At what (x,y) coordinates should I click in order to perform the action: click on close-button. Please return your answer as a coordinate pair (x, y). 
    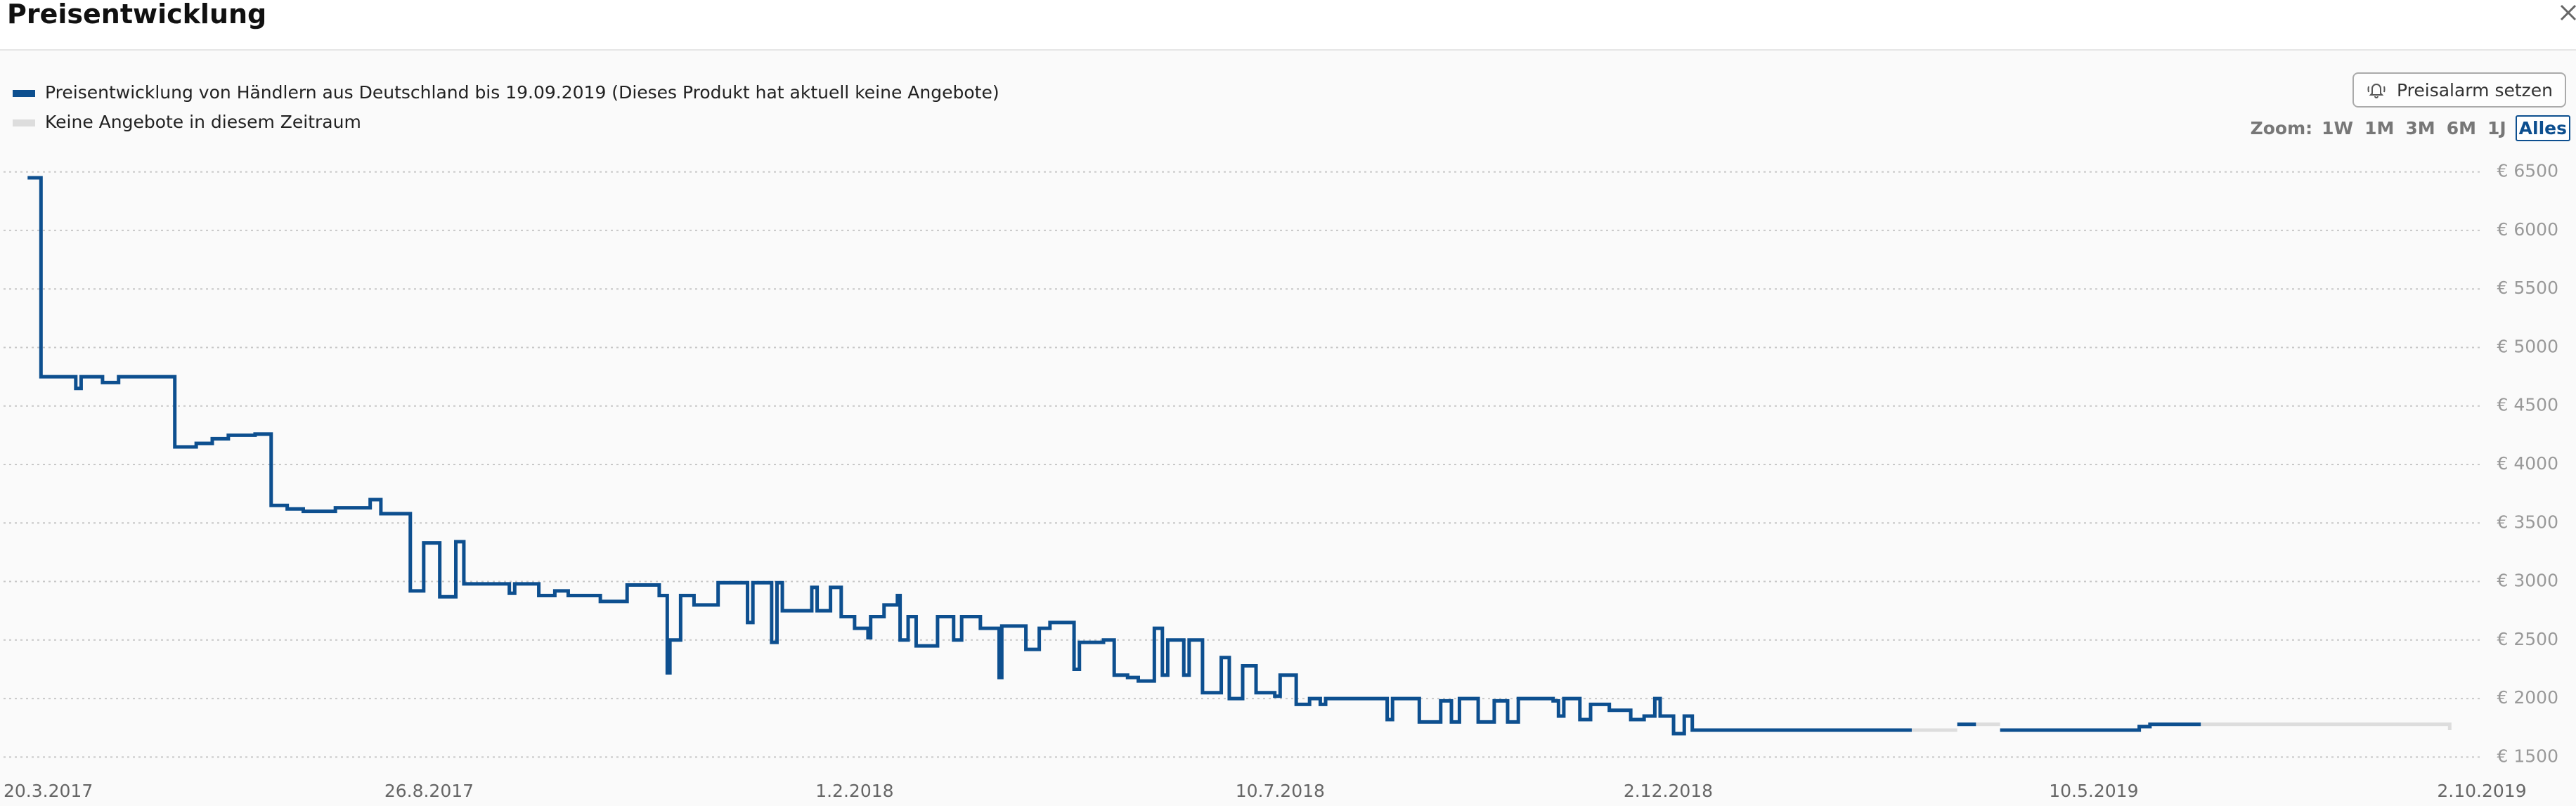
    Looking at the image, I should click on (2563, 14).